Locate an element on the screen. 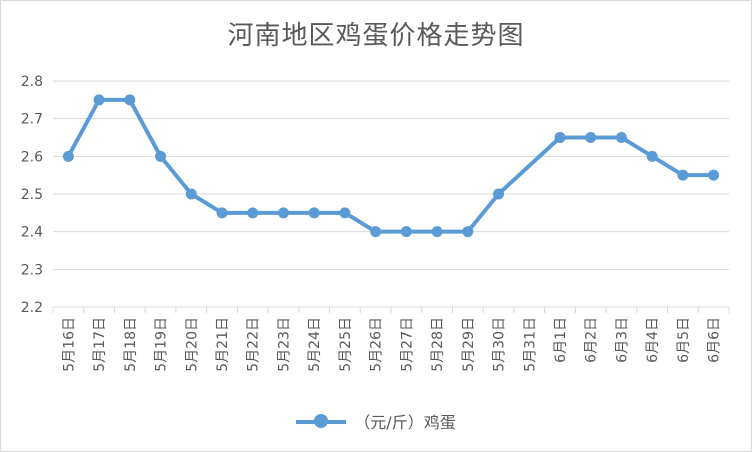 This screenshot has height=452, width=752. chart-title: 河南地区鸡蛋价格走势图 is located at coordinates (376, 36).